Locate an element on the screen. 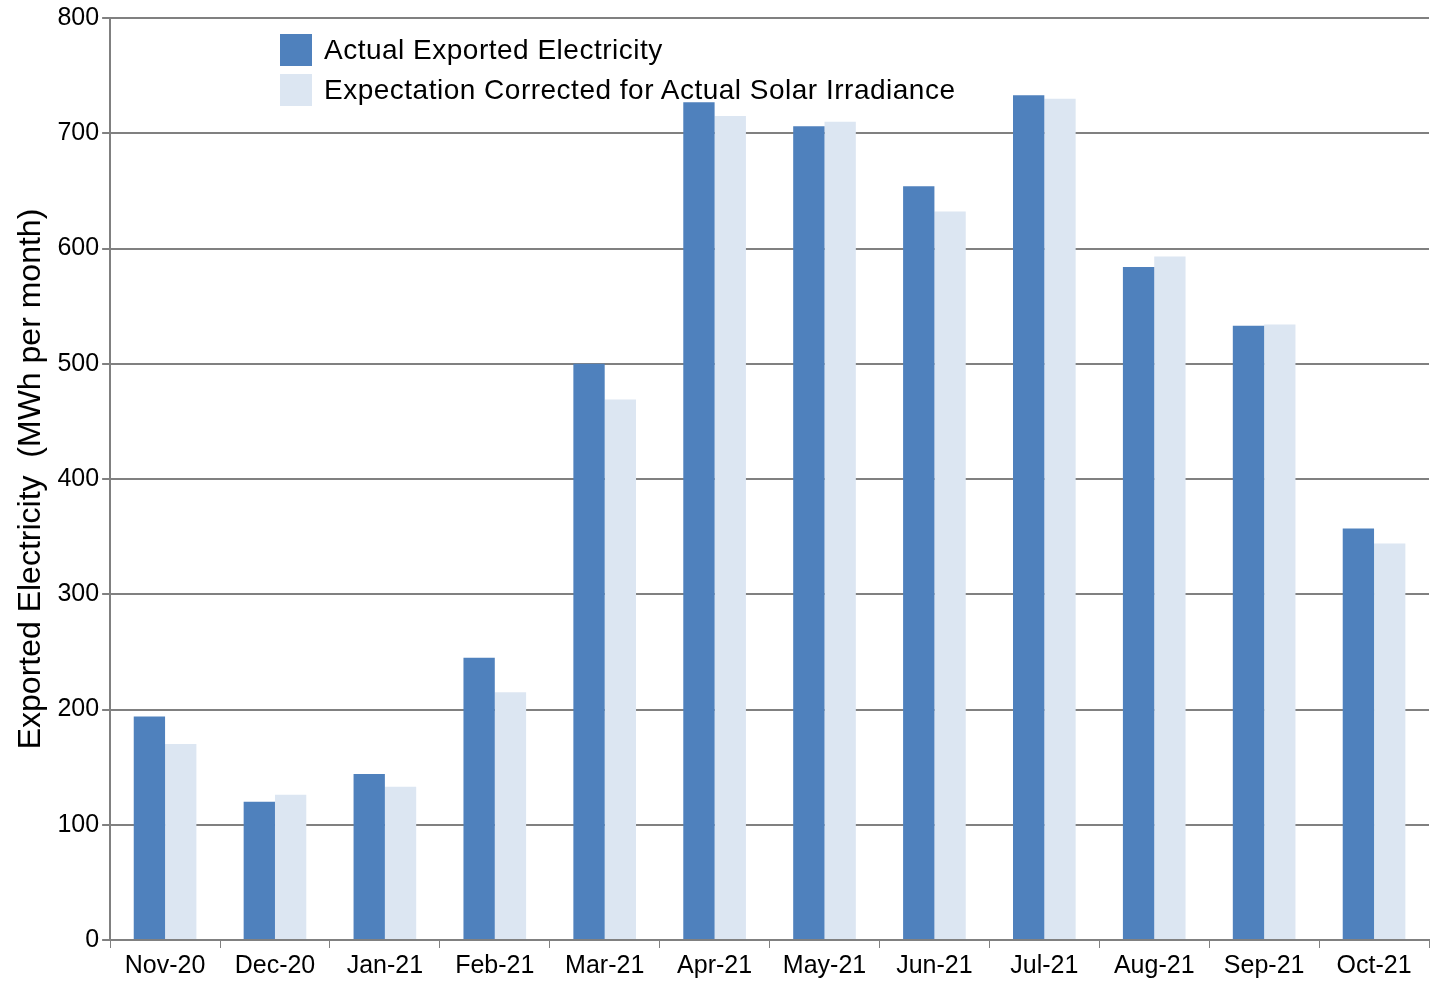 Image resolution: width=1431 pixels, height=988 pixels. y-tick-label: 400 is located at coordinates (78, 476).